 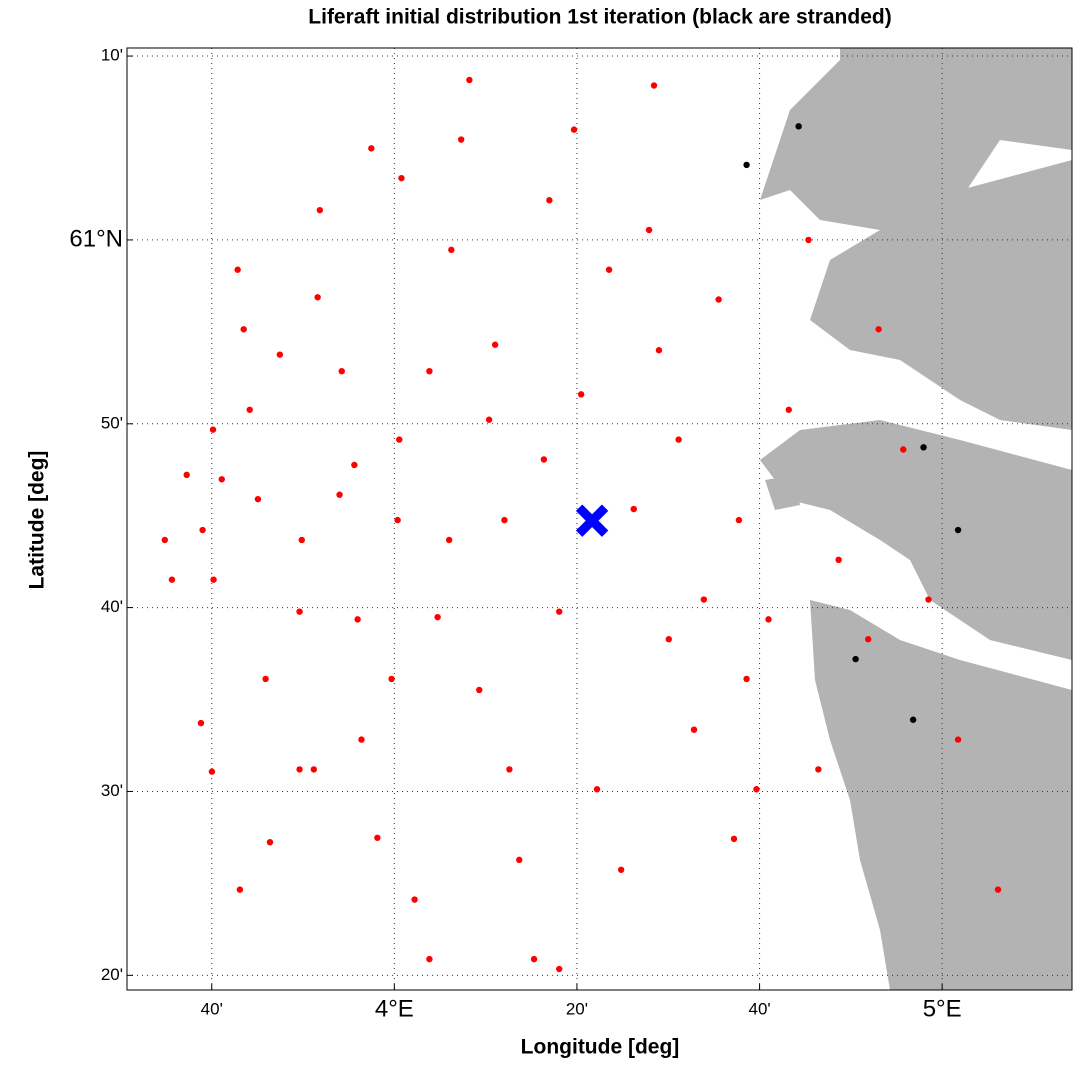 I want to click on y-axis-label: Latitude [deg], so click(x=37, y=520).